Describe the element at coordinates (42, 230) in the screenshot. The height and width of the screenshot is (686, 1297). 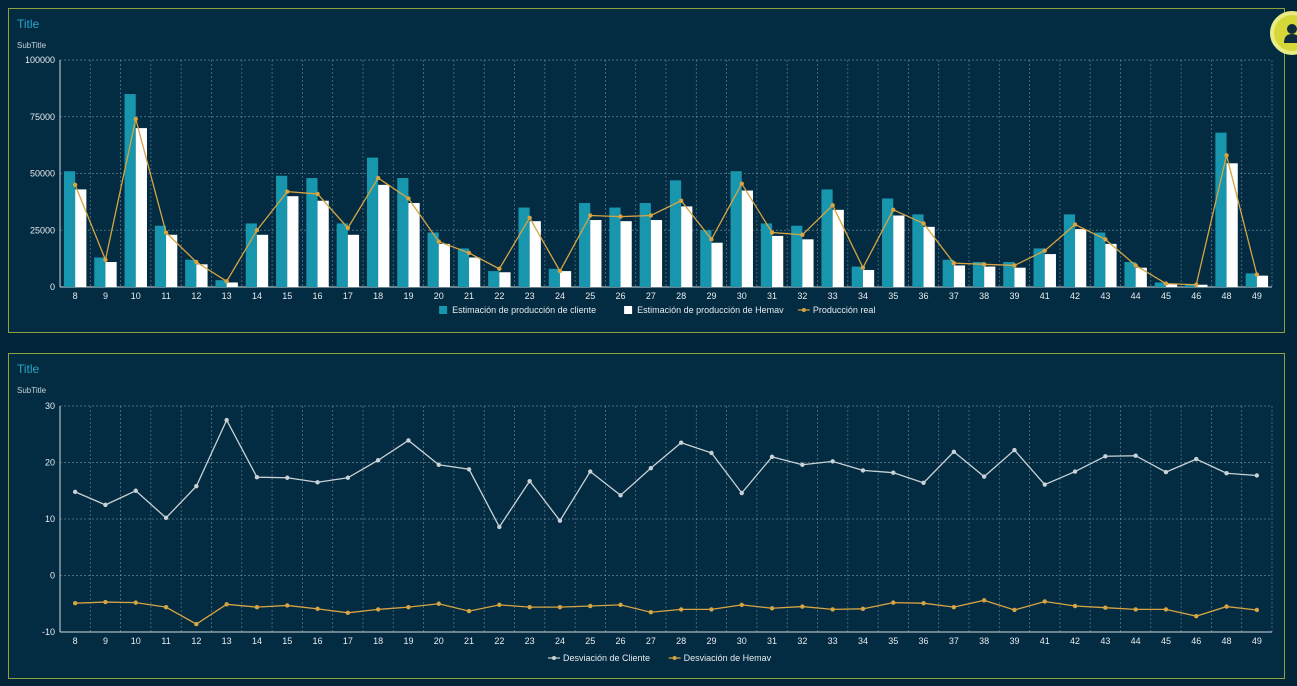
I see `y-tick-label: 25000` at that location.